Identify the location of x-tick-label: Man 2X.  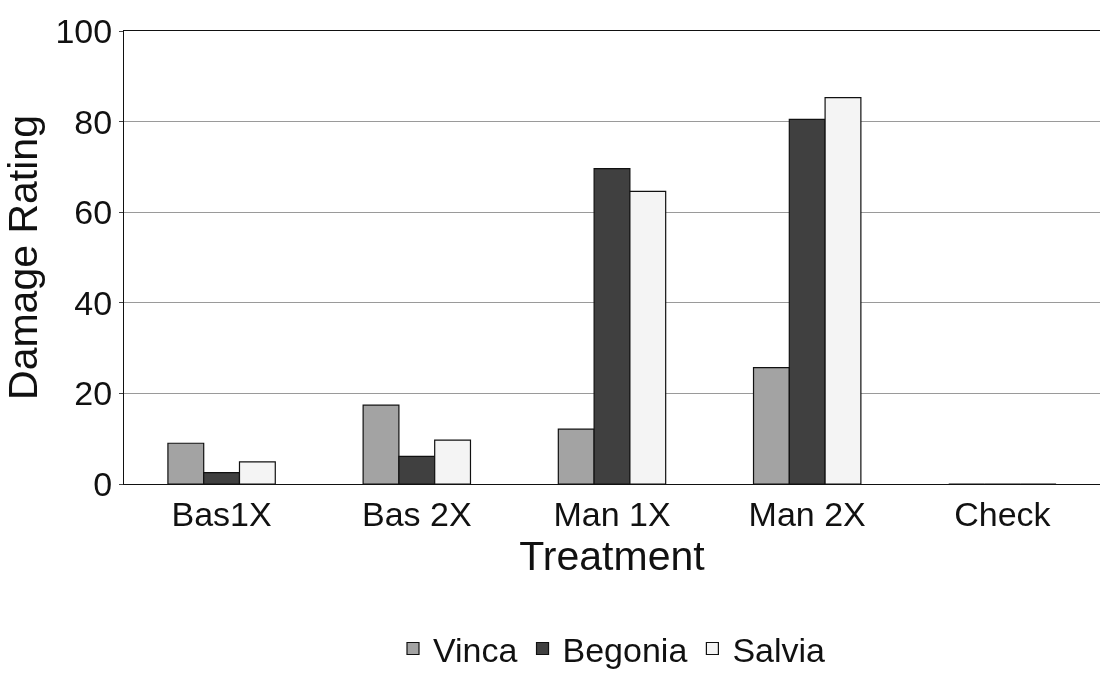
(807, 513).